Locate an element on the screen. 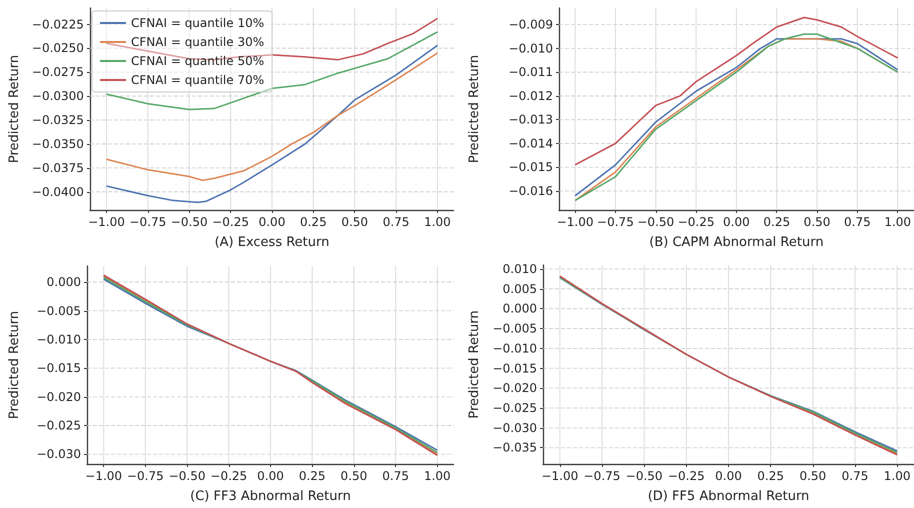 This screenshot has width=914, height=508. x-axis-title: (A) Excess Return is located at coordinates (272, 242).